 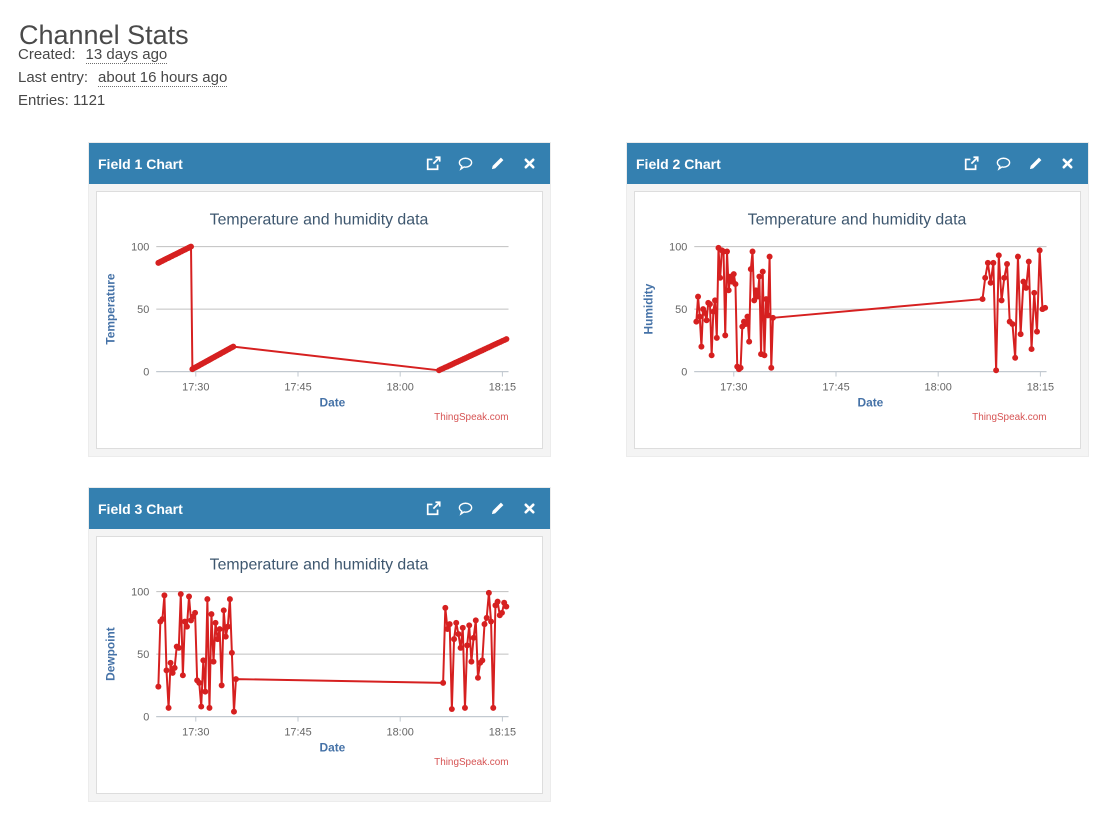 I want to click on created-label: Created:, so click(x=47, y=54).